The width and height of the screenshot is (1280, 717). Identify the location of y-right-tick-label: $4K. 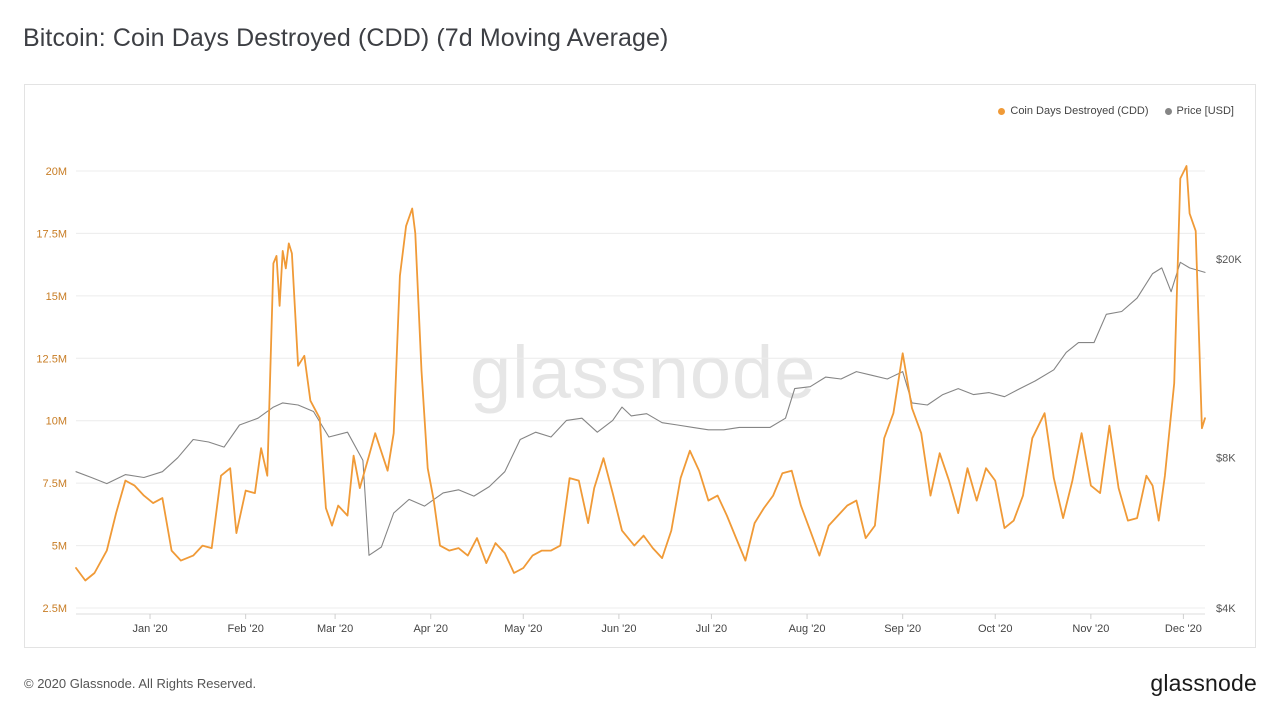
(1226, 609).